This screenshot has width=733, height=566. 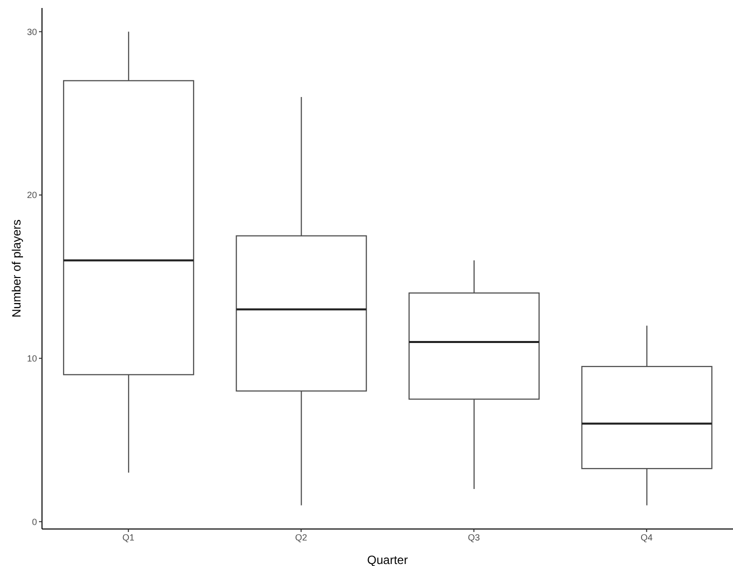 I want to click on y-tick-label: 10, so click(x=31, y=359).